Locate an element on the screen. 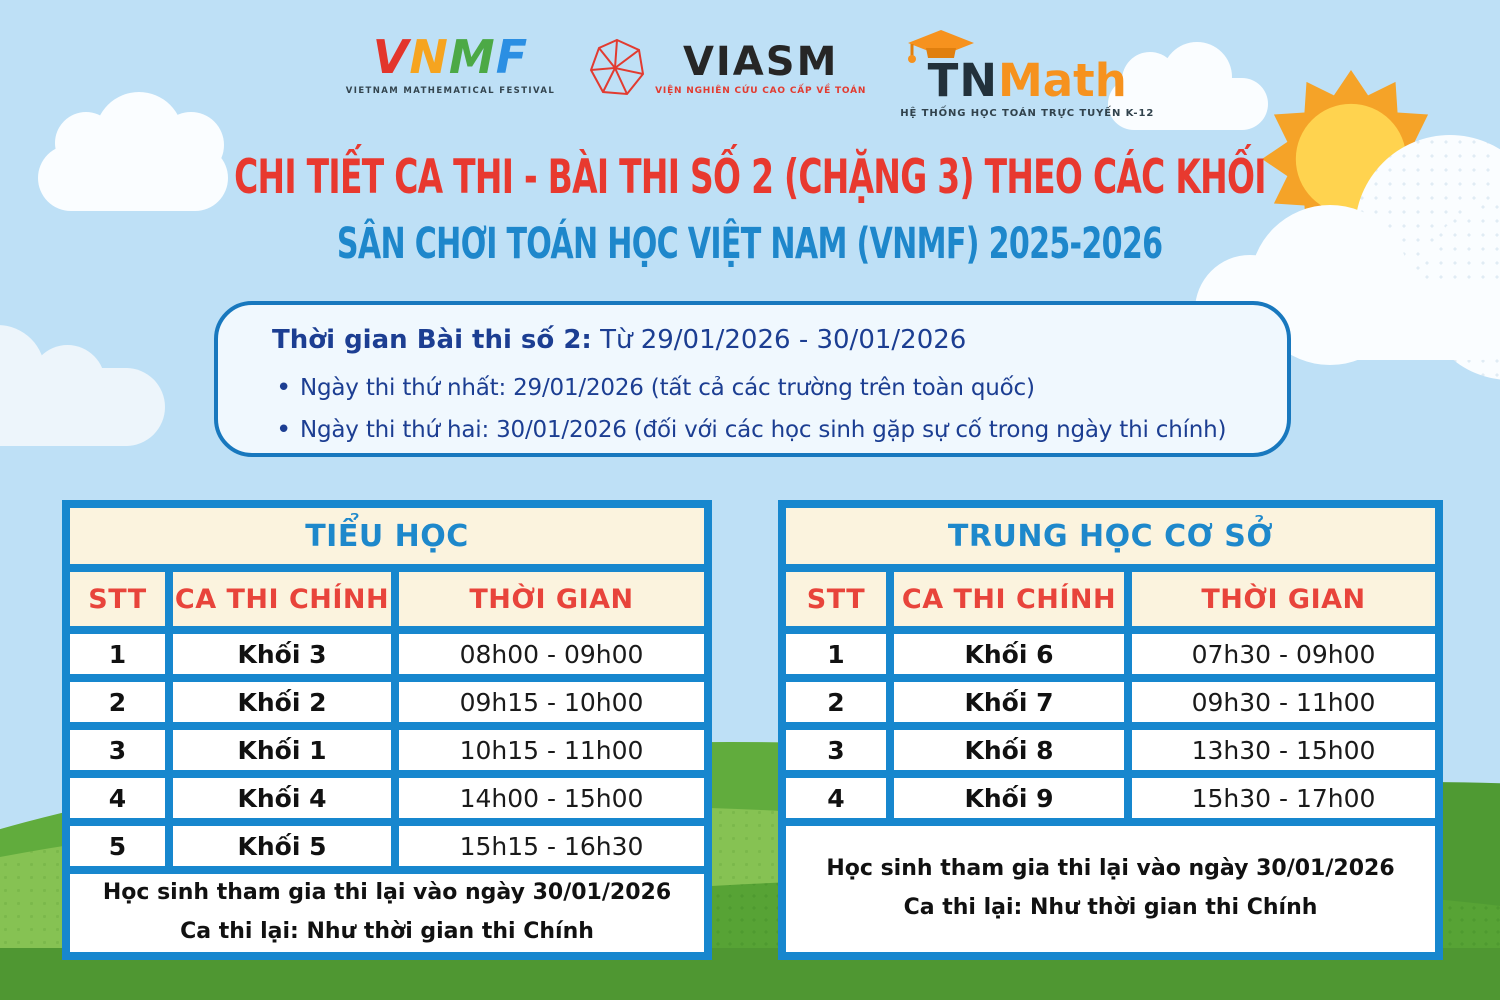  vnmf-wordmark: VNMF is located at coordinates (450, 57).